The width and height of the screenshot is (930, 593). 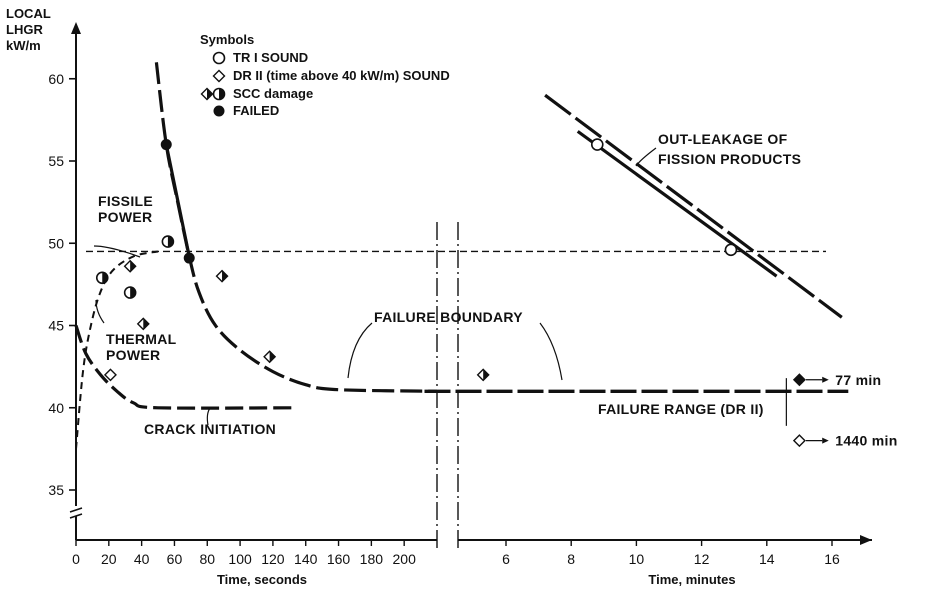 What do you see at coordinates (56, 79) in the screenshot?
I see `y-tick-label: 60` at bounding box center [56, 79].